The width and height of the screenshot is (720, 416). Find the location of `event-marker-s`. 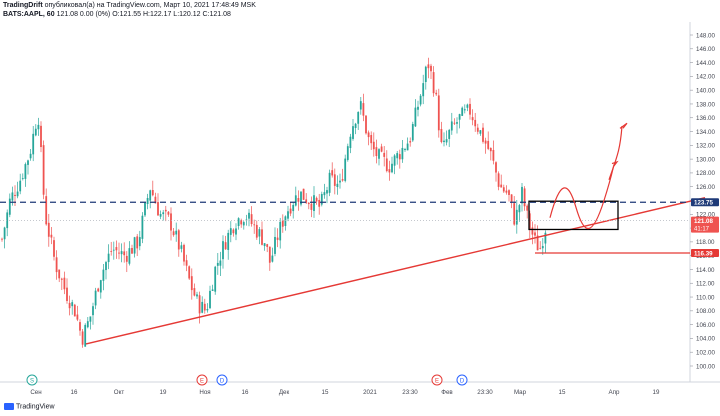

event-marker-s is located at coordinates (32, 380).